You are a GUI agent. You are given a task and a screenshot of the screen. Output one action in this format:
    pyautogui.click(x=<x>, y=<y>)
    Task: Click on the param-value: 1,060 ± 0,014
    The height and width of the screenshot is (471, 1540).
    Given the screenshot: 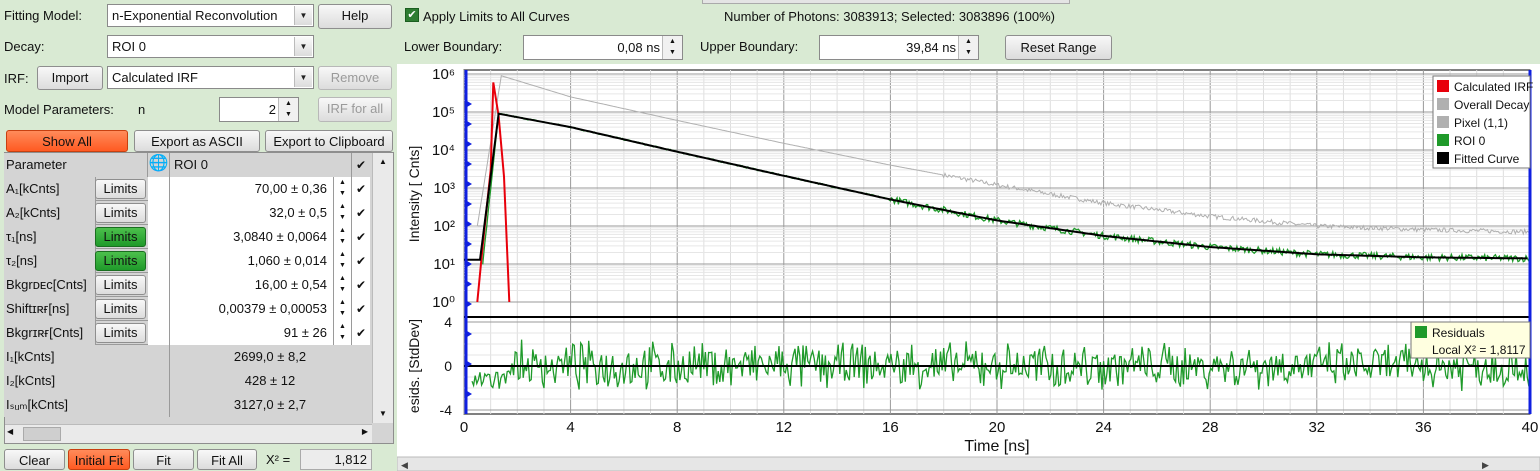 What is the action you would take?
    pyautogui.click(x=252, y=261)
    